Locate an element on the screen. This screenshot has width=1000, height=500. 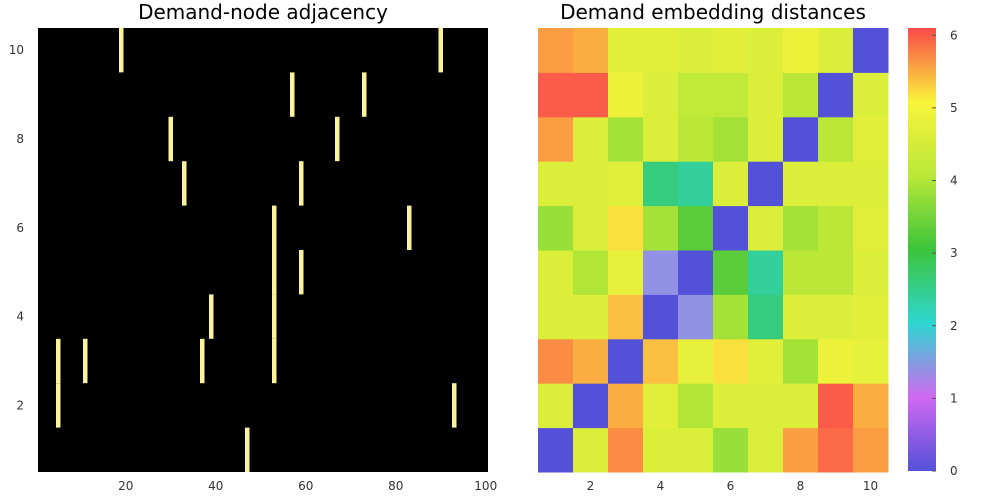
colorbar-tick-label: 4 is located at coordinates (954, 181).